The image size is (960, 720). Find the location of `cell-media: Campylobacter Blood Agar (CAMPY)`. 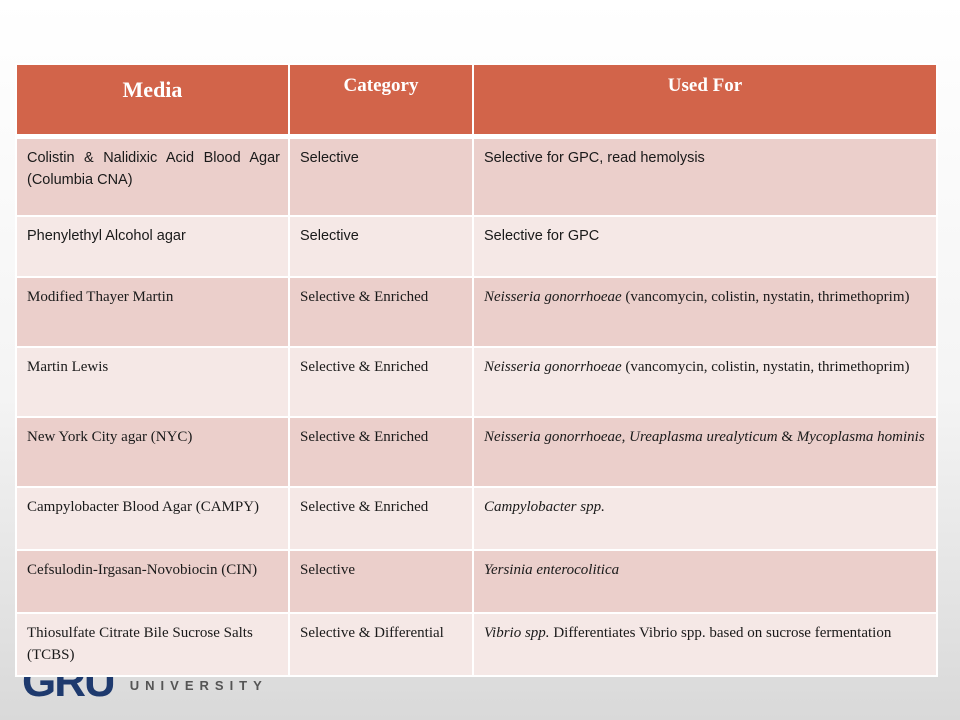

cell-media: Campylobacter Blood Agar (CAMPY) is located at coordinates (152, 518).